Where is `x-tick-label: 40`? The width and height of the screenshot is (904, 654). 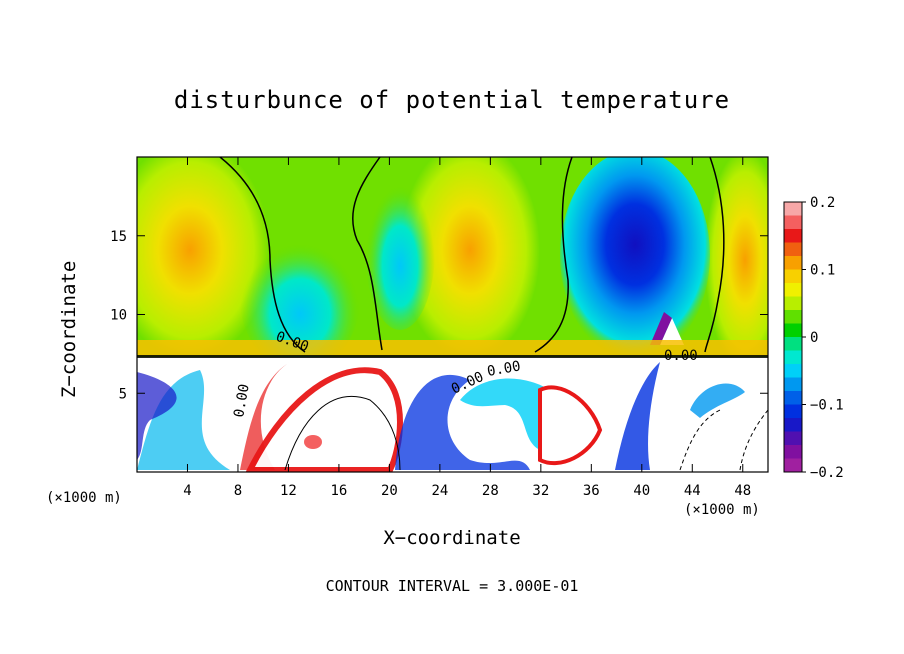 x-tick-label: 40 is located at coordinates (641, 491).